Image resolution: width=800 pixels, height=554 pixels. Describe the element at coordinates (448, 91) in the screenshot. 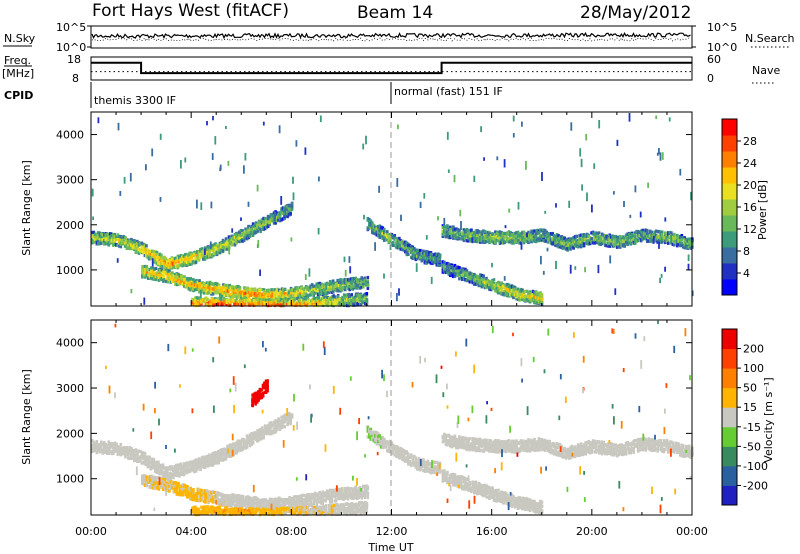

I see `cpid-segment-2: normal (fast) 151 IF` at that location.